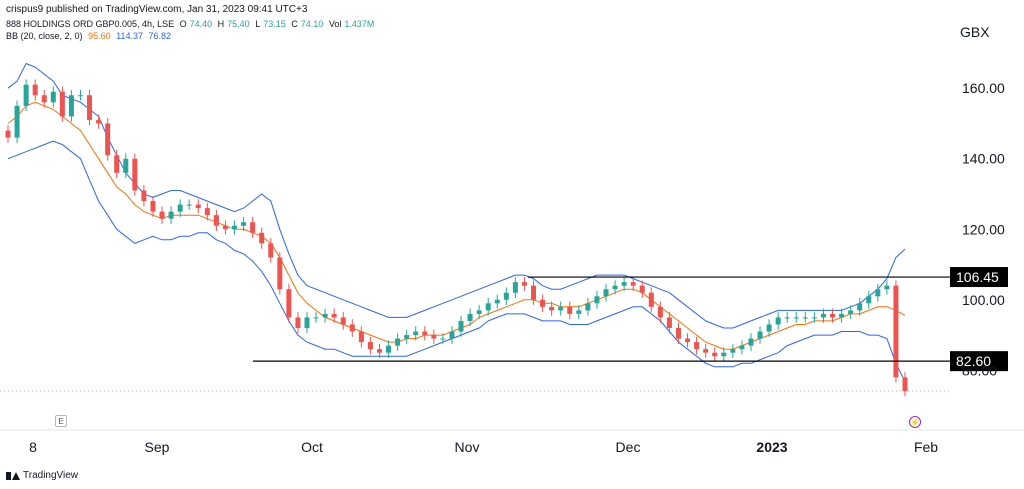 The height and width of the screenshot is (489, 1024). Describe the element at coordinates (99, 36) in the screenshot. I see `bb-basis-value: 95.60` at that location.